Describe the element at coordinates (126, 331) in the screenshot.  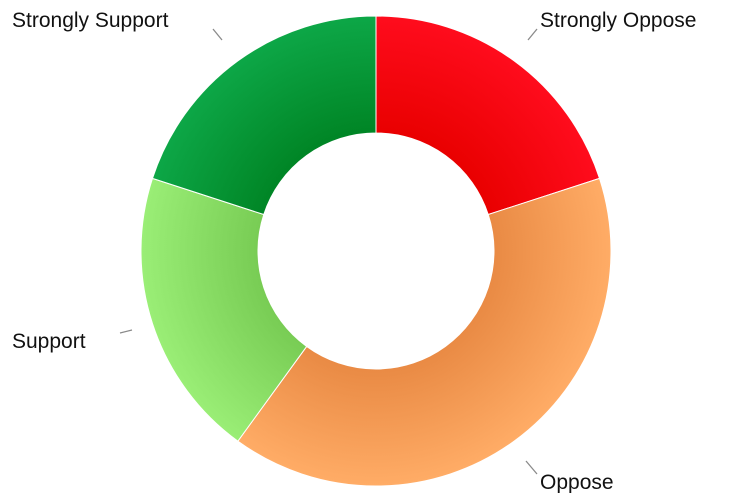
I see `leader-line-support` at that location.